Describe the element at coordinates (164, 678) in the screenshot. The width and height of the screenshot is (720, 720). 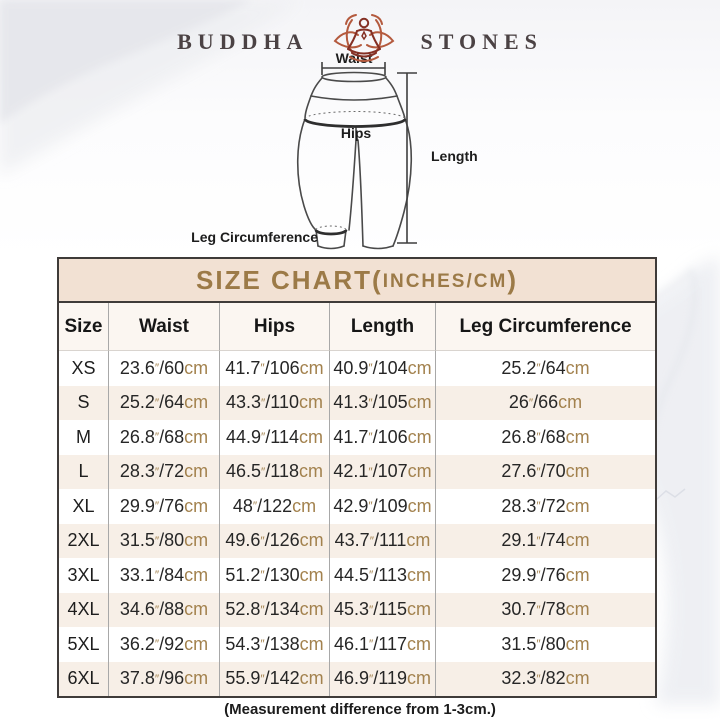
I see `waist-cell: 37.8 ″/96 cm` at that location.